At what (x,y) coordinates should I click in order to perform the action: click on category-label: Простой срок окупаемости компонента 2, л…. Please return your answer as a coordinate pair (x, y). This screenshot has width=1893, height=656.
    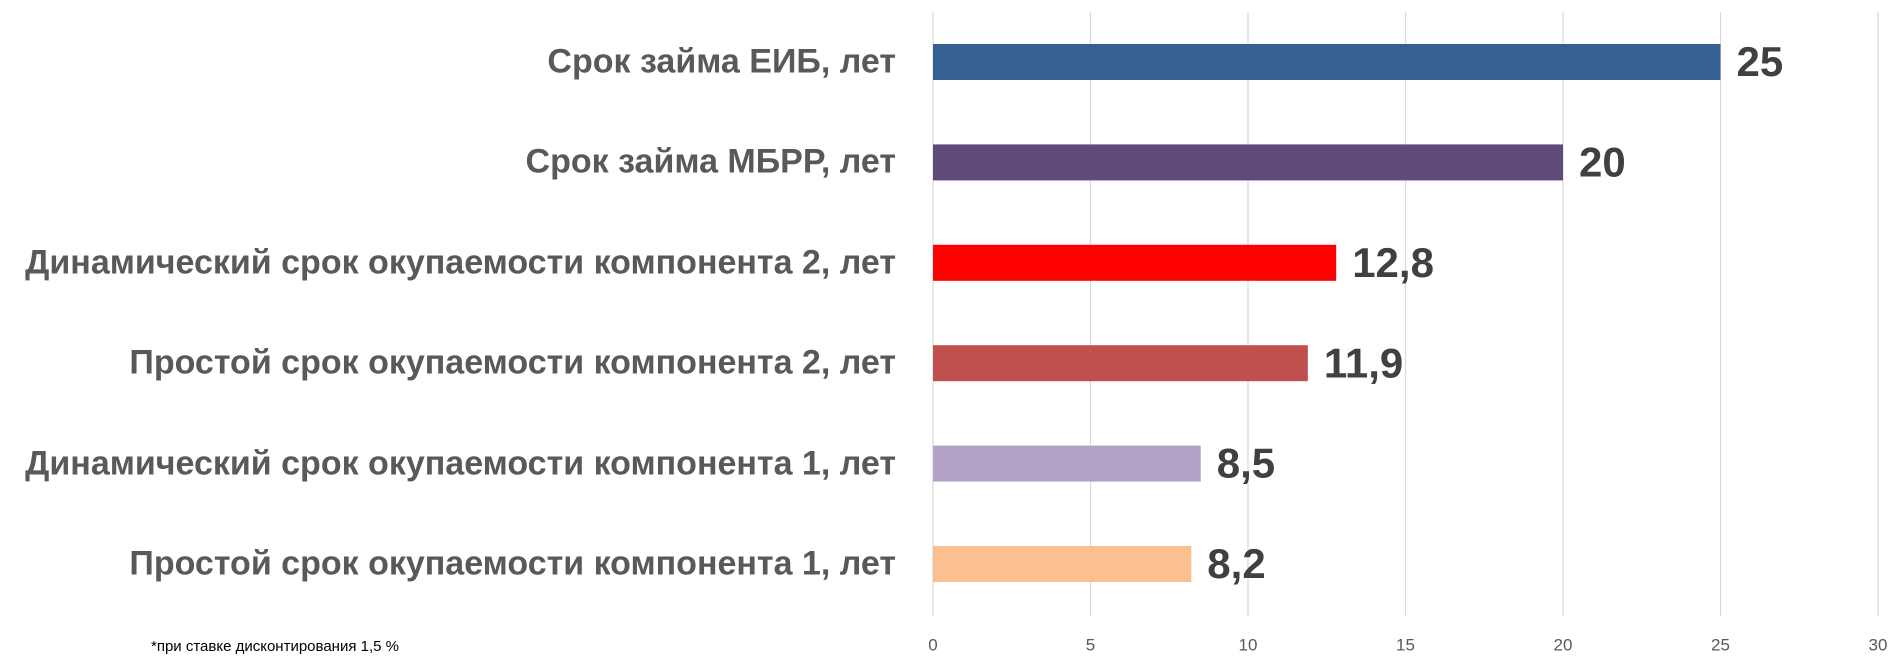
    Looking at the image, I should click on (512, 362).